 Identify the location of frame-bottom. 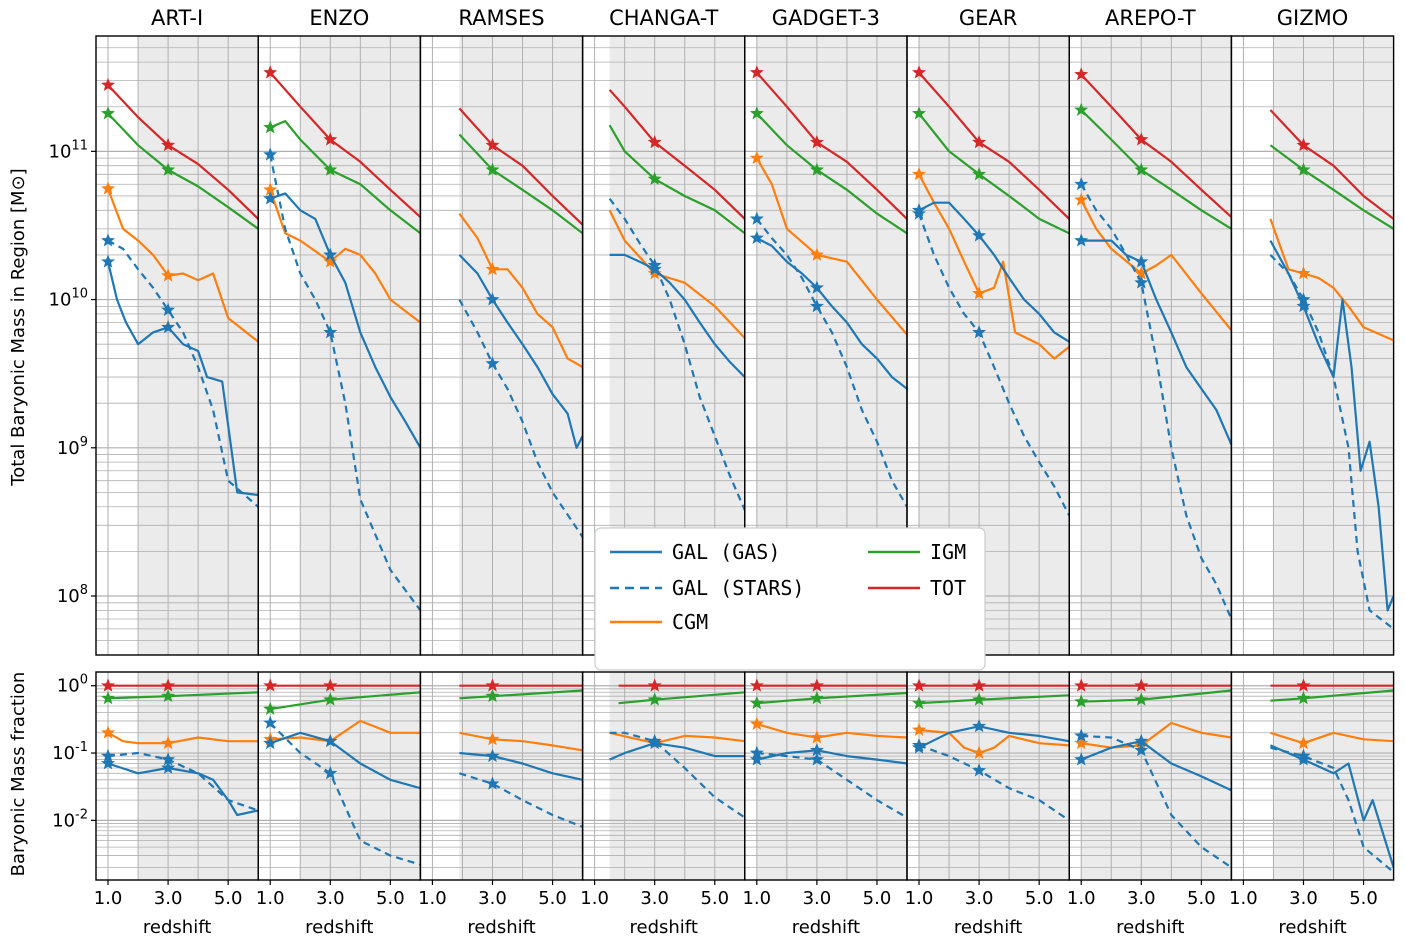
(1312, 776).